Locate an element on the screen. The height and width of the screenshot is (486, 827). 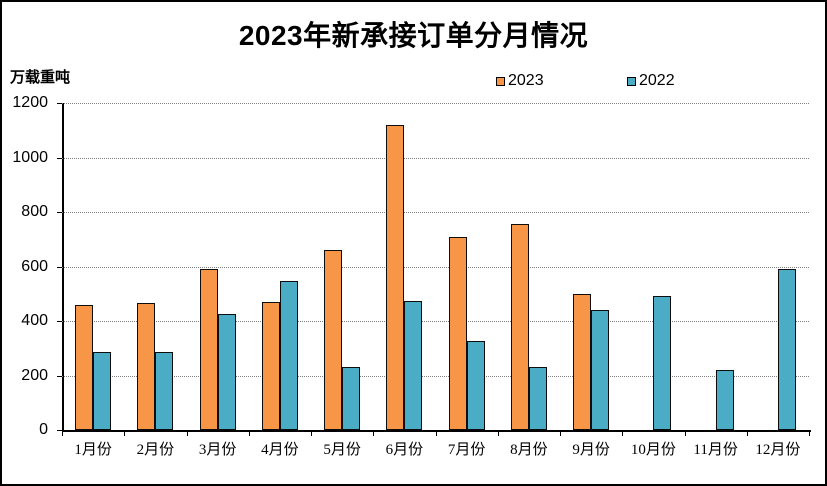
x-axis-label: 4月份 is located at coordinates (280, 450).